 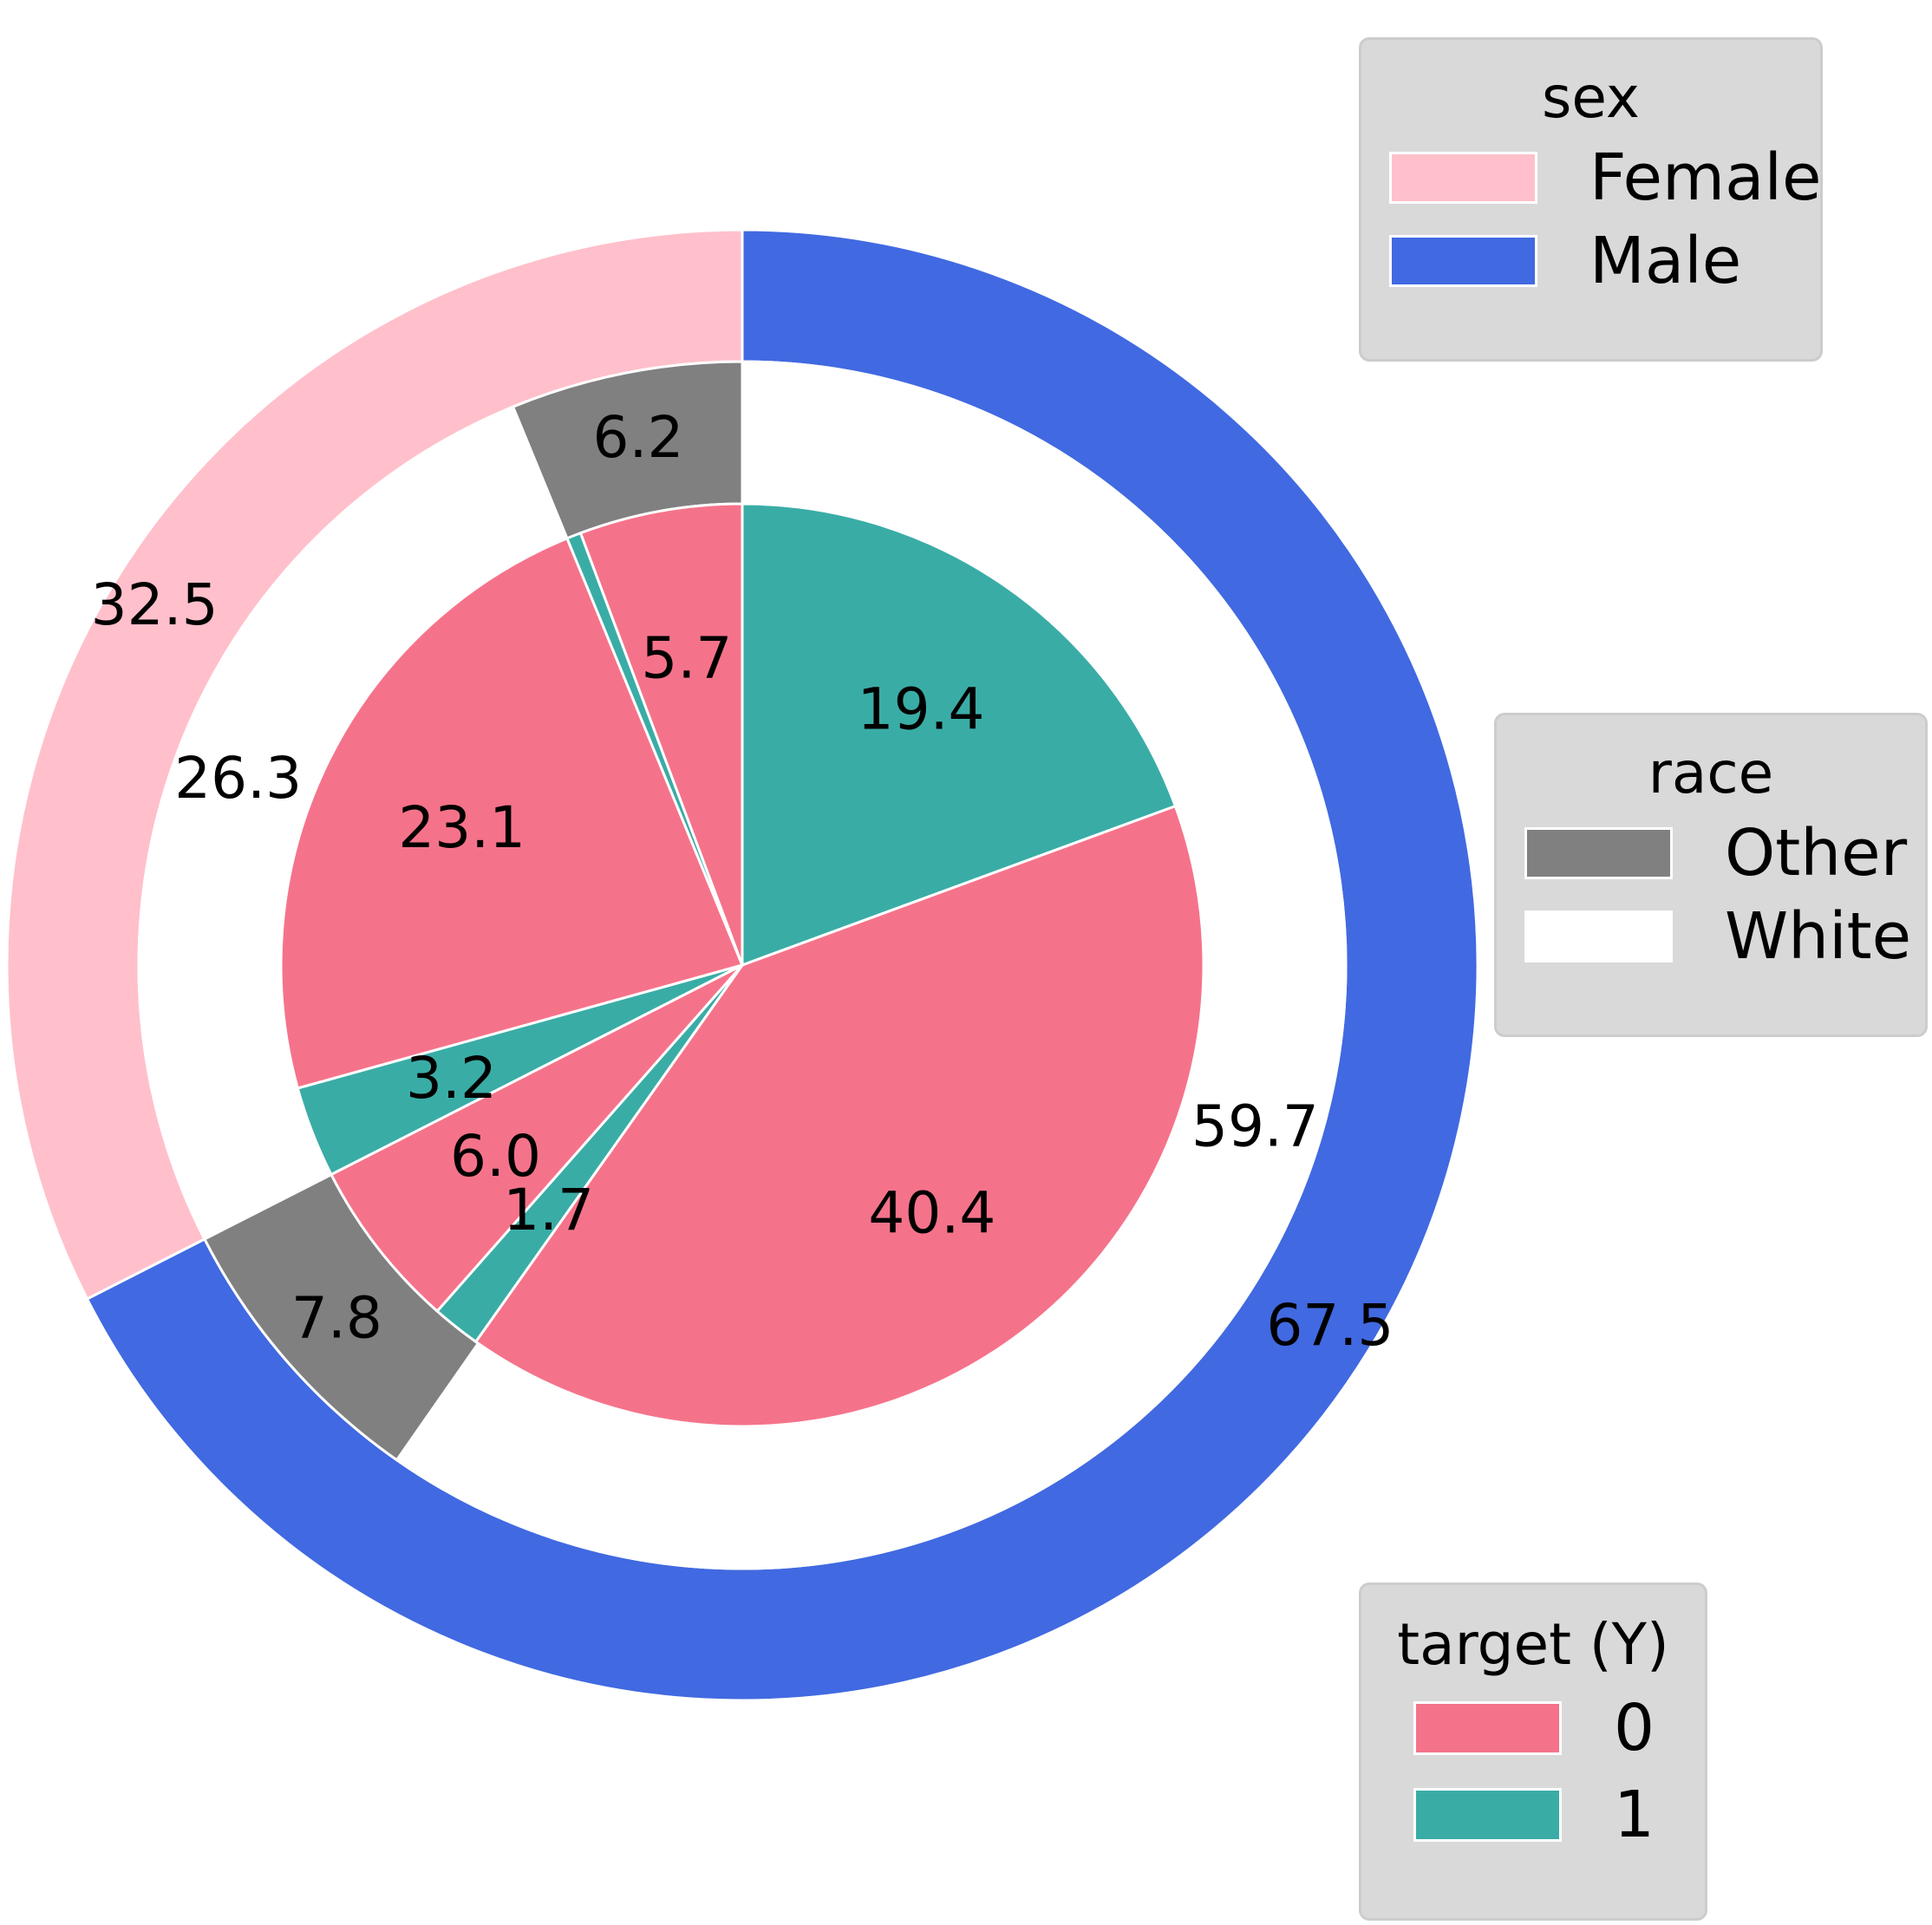 I want to click on value-label: 6.0, so click(x=495, y=1156).